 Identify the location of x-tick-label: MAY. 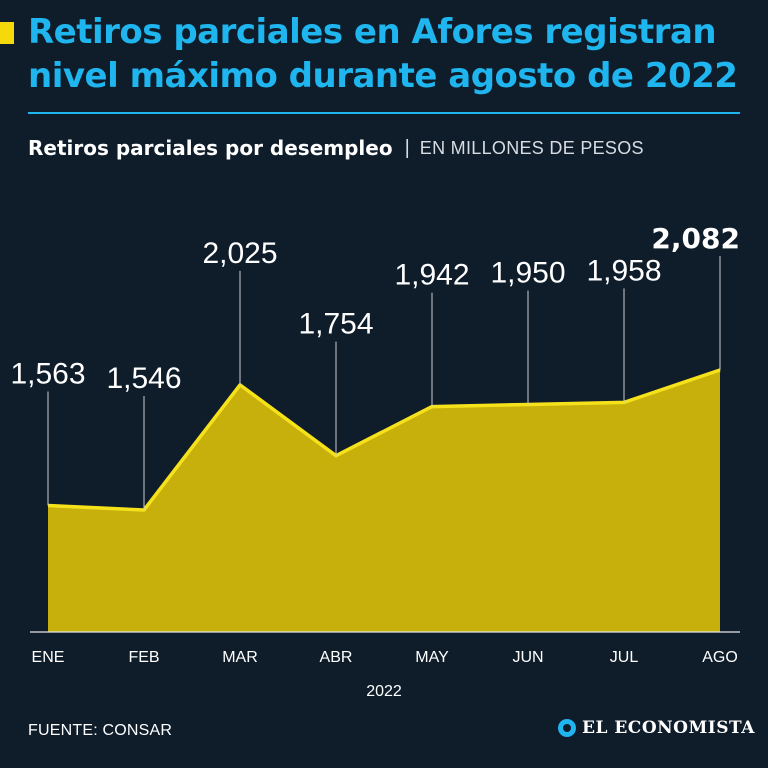
(432, 657).